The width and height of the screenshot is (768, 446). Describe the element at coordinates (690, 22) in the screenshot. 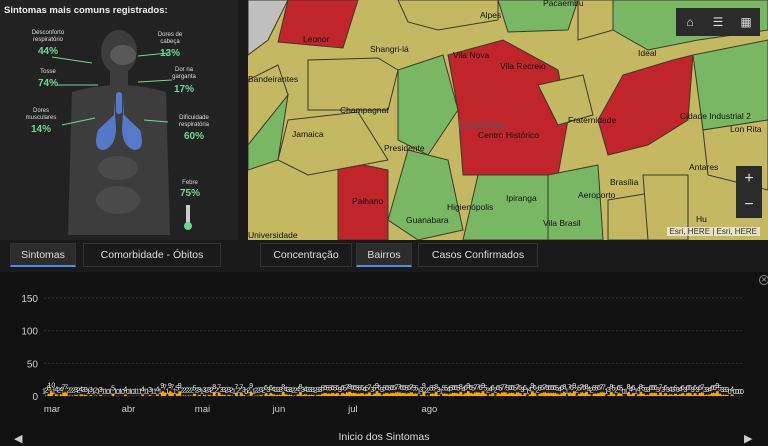

I see `home-icon: ⌂` at that location.